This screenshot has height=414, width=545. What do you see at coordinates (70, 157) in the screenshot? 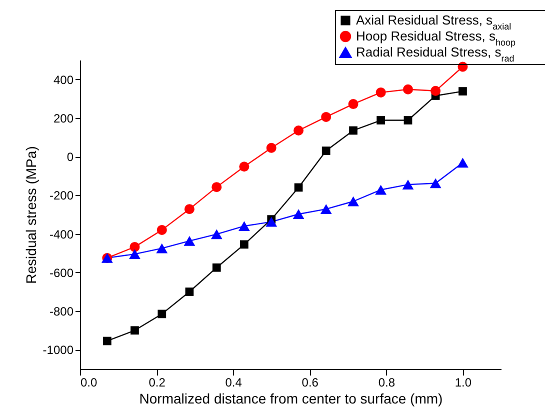
I see `y-tick-label: 0` at bounding box center [70, 157].